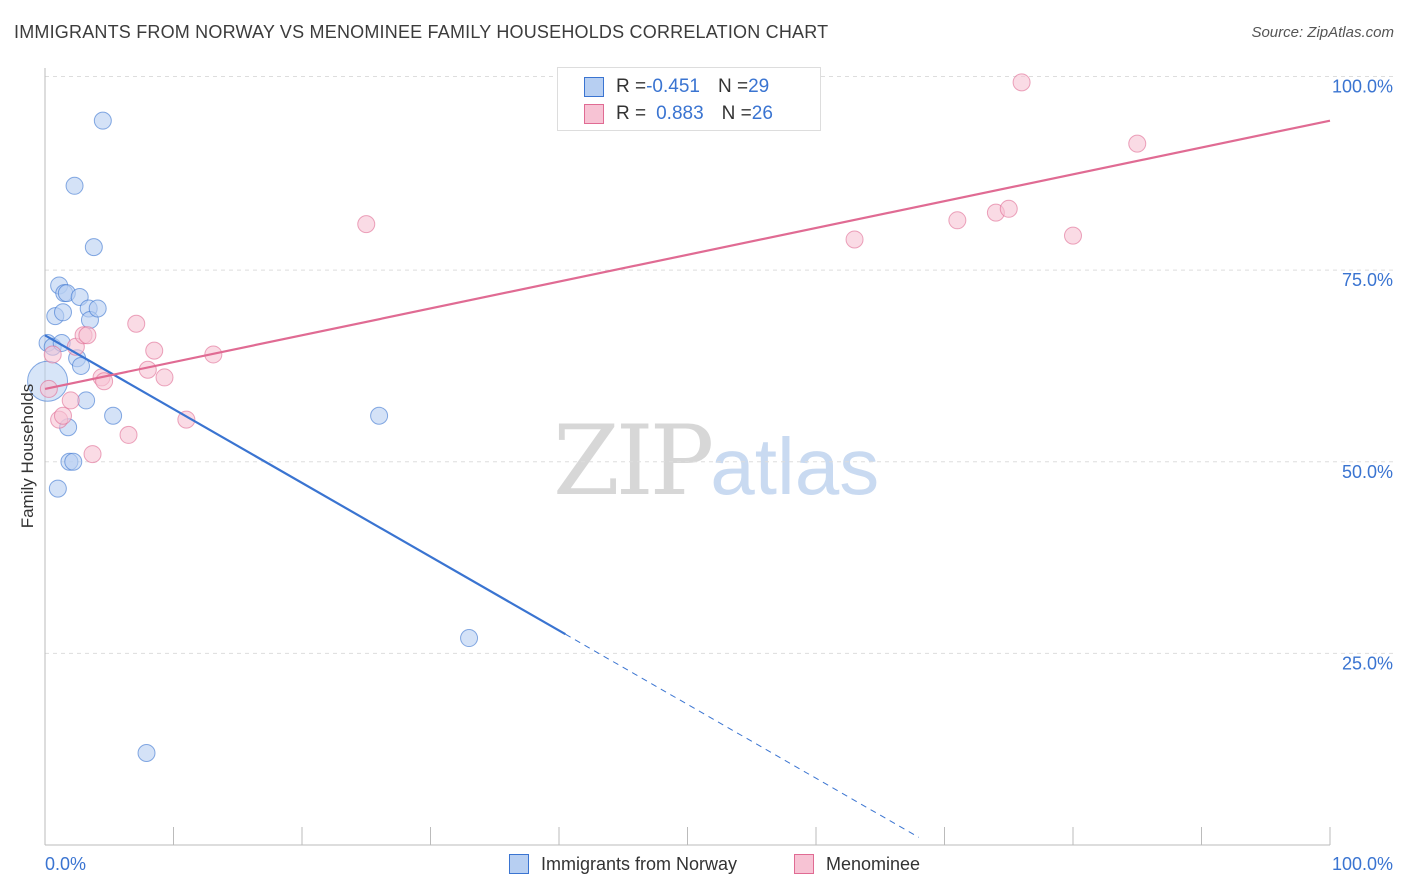  What do you see at coordinates (804, 864) in the screenshot?
I see `bottom-legend-swatch-pink` at bounding box center [804, 864].